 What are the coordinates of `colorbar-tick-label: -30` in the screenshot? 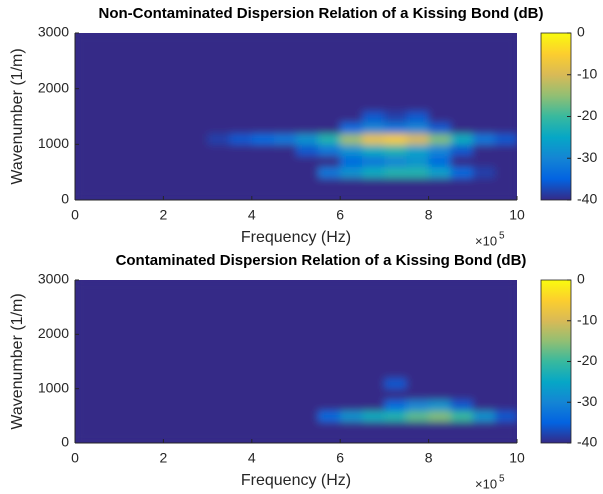 It's located at (587, 157).